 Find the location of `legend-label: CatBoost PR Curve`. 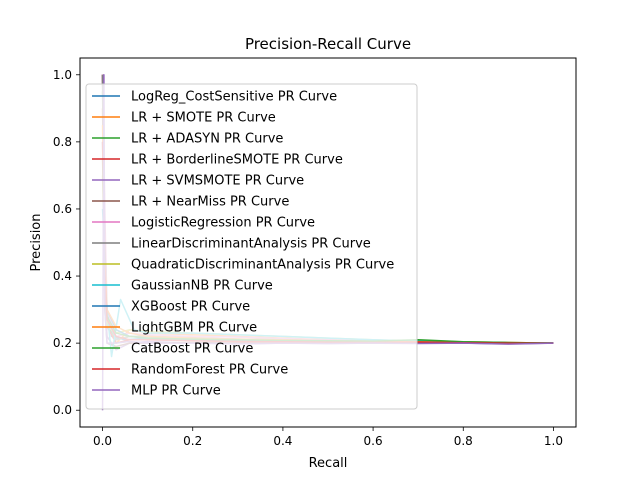

legend-label: CatBoost PR Curve is located at coordinates (192, 349).